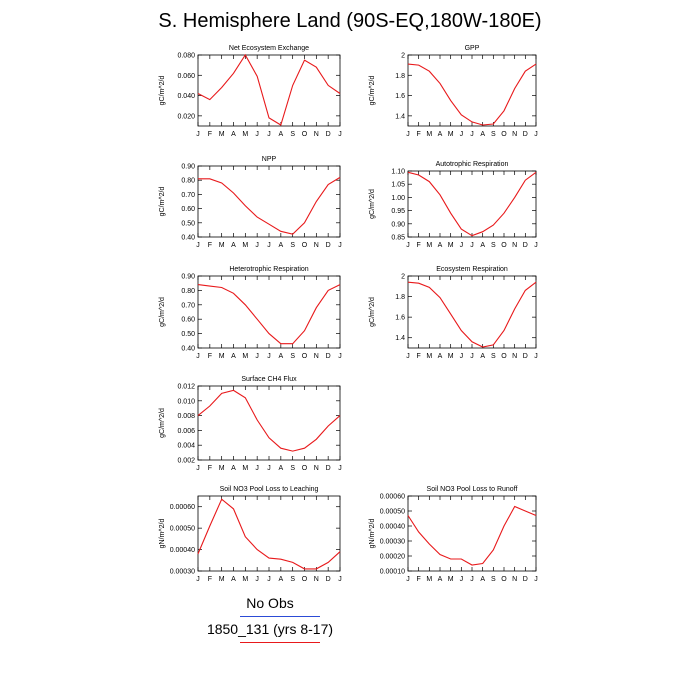 The width and height of the screenshot is (700, 700). What do you see at coordinates (186, 431) in the screenshot?
I see `y-tick-label: 0.006` at bounding box center [186, 431].